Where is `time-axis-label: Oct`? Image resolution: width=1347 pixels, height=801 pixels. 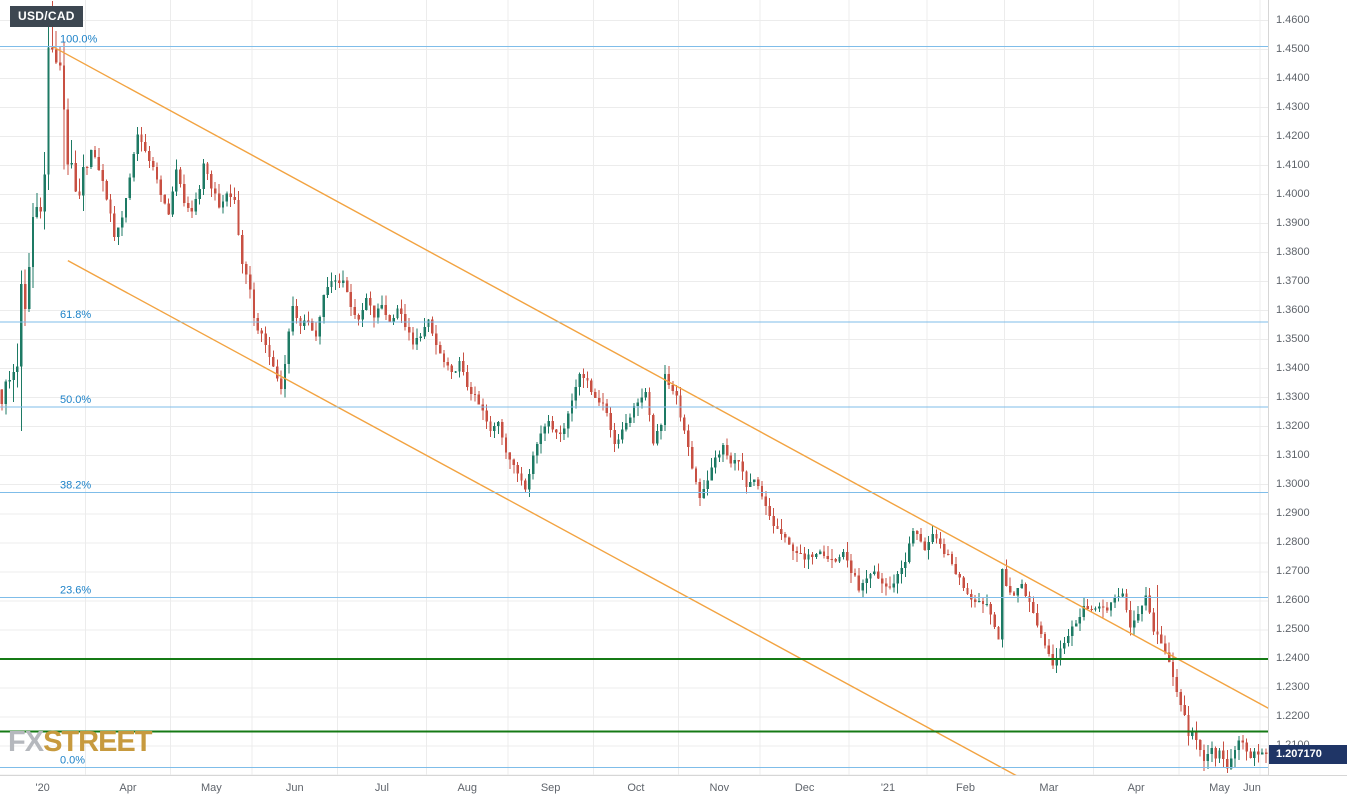
time-axis-label: Oct is located at coordinates (636, 788).